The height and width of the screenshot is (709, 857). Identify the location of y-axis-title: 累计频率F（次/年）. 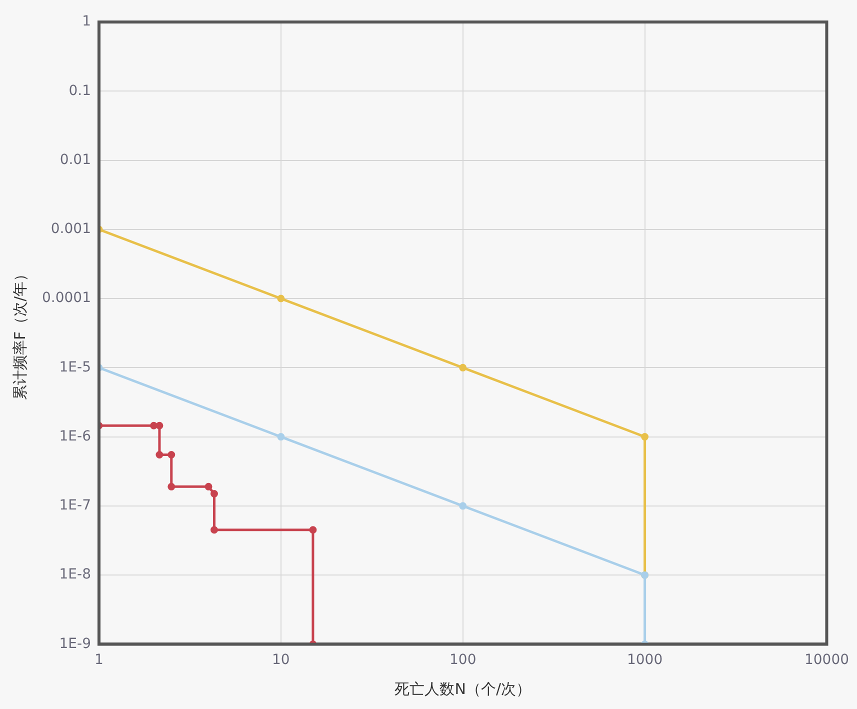
(19, 333).